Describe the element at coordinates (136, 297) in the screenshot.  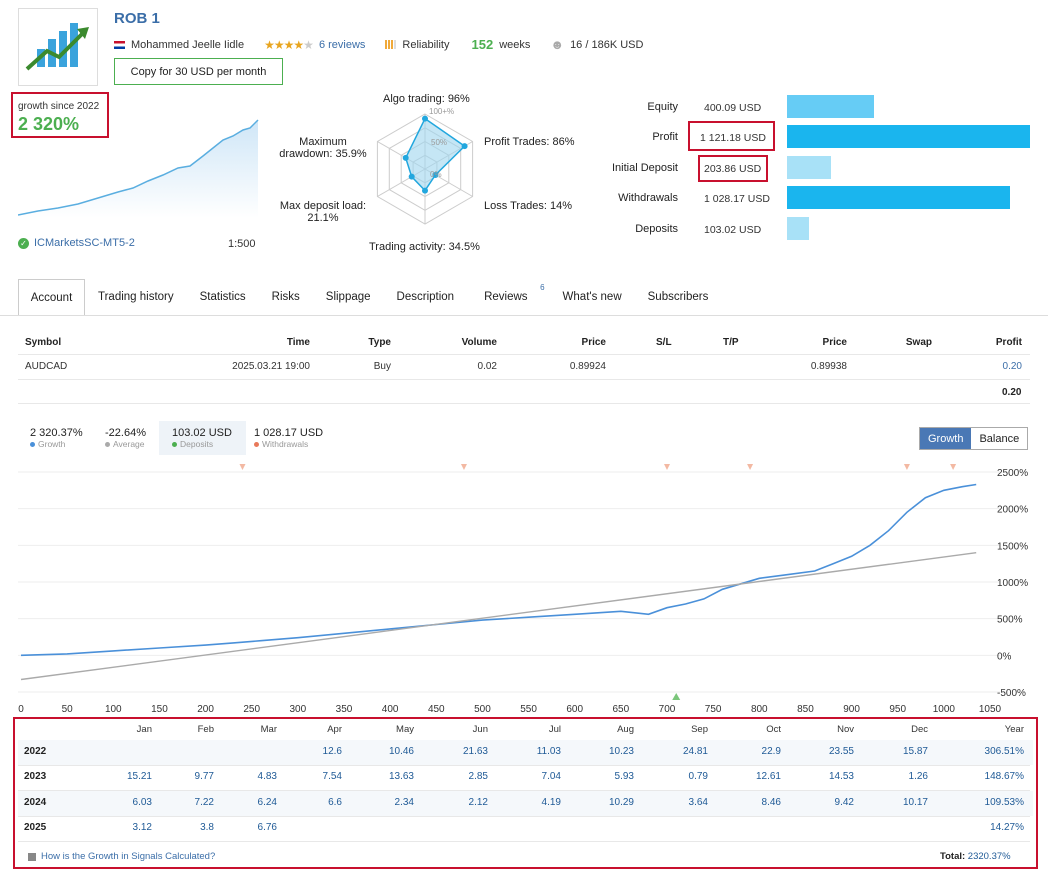
I see `tab-trading-history: Trading history` at that location.